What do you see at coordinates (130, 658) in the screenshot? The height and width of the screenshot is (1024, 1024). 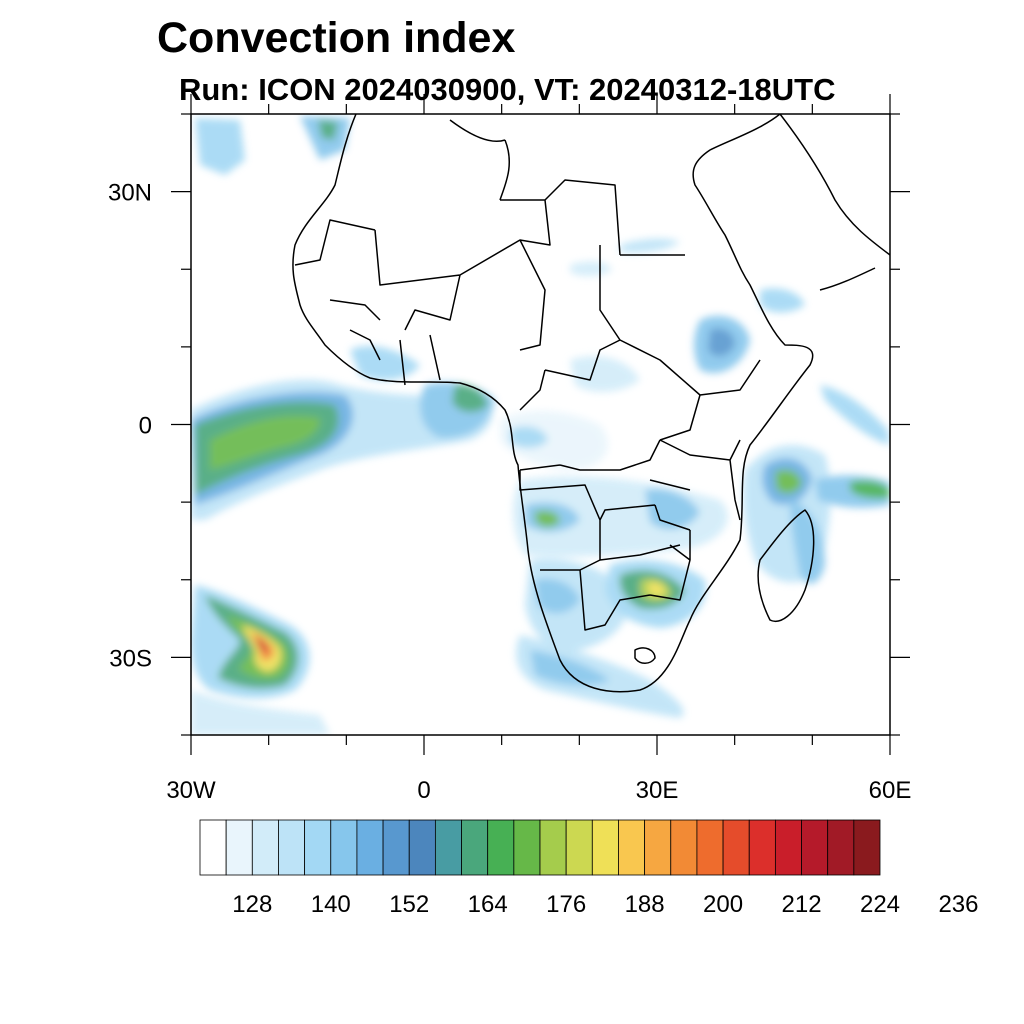 I see `lat-tick-label: 30S` at bounding box center [130, 658].